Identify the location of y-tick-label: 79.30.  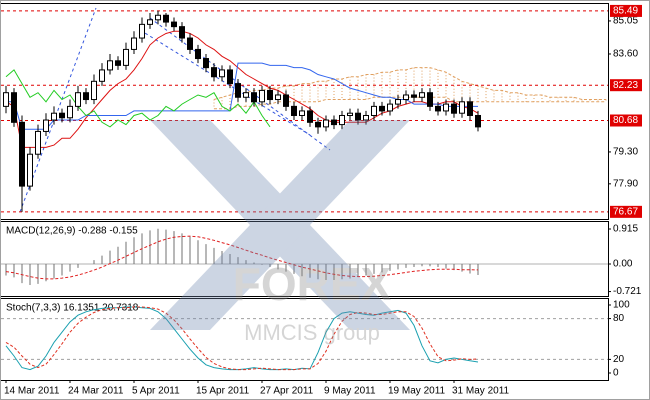
(625, 152).